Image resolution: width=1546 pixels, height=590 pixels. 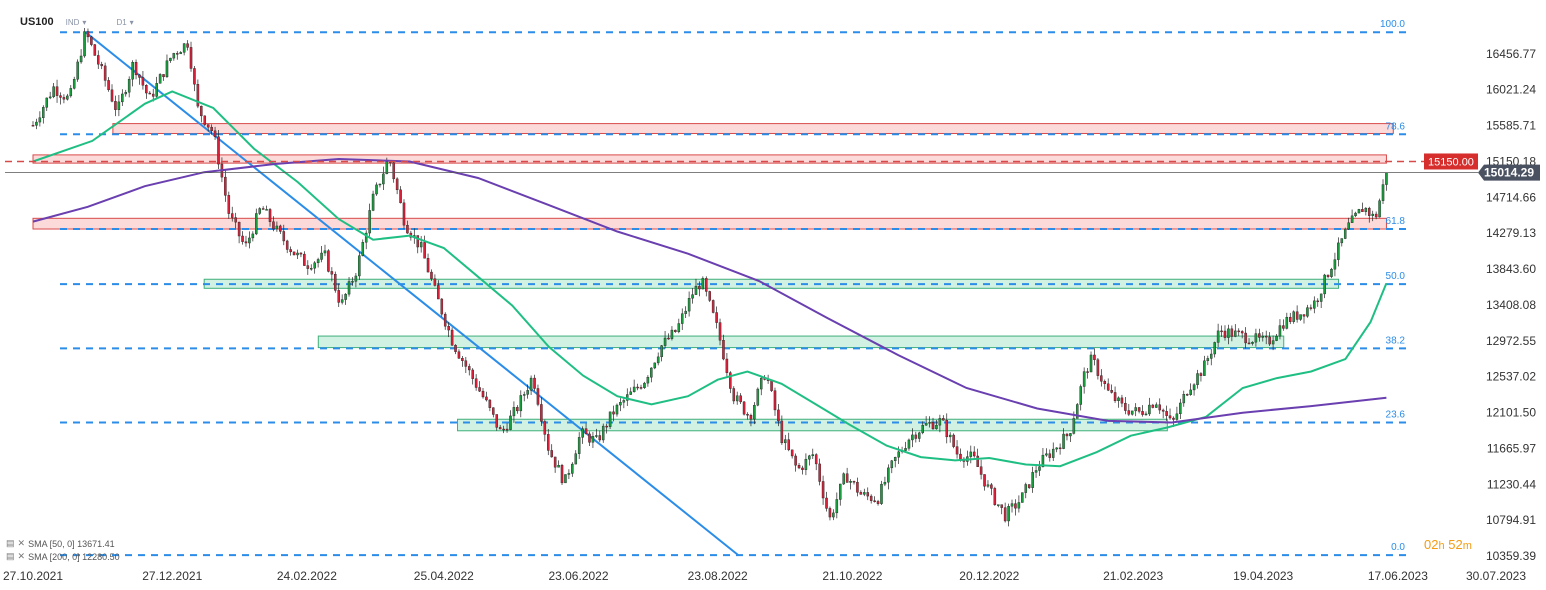 I want to click on symbol-label: US100, so click(x=37, y=22).